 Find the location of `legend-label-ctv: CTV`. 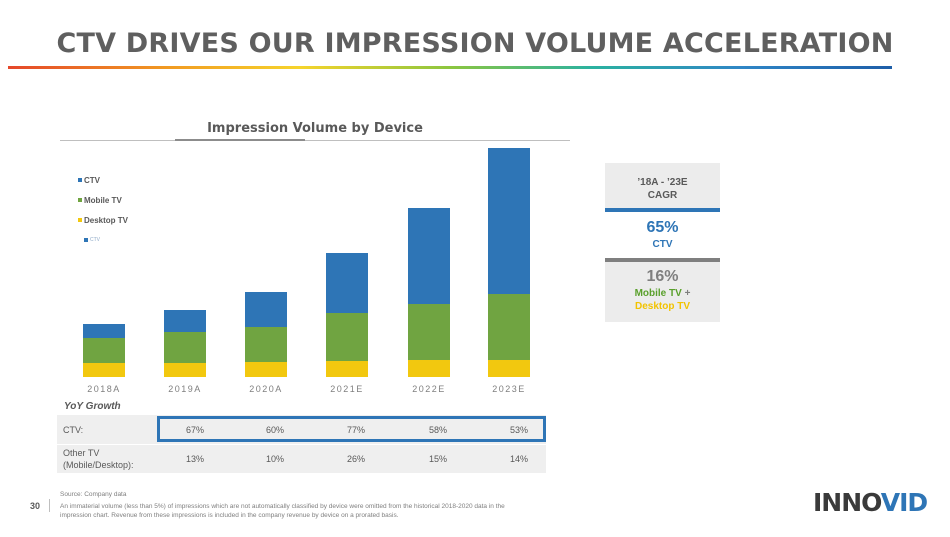

legend-label-ctv: CTV is located at coordinates (92, 180).